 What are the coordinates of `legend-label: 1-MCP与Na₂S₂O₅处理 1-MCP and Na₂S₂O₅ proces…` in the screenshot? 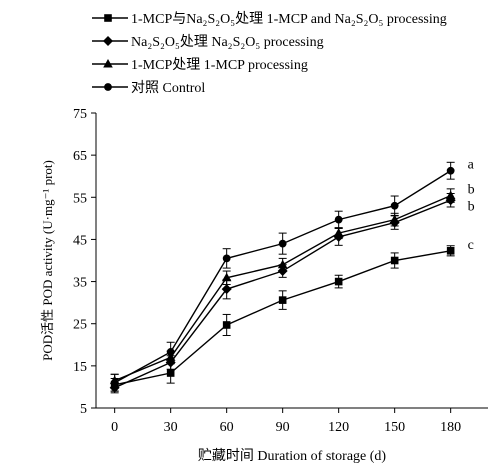 It's located at (289, 19).